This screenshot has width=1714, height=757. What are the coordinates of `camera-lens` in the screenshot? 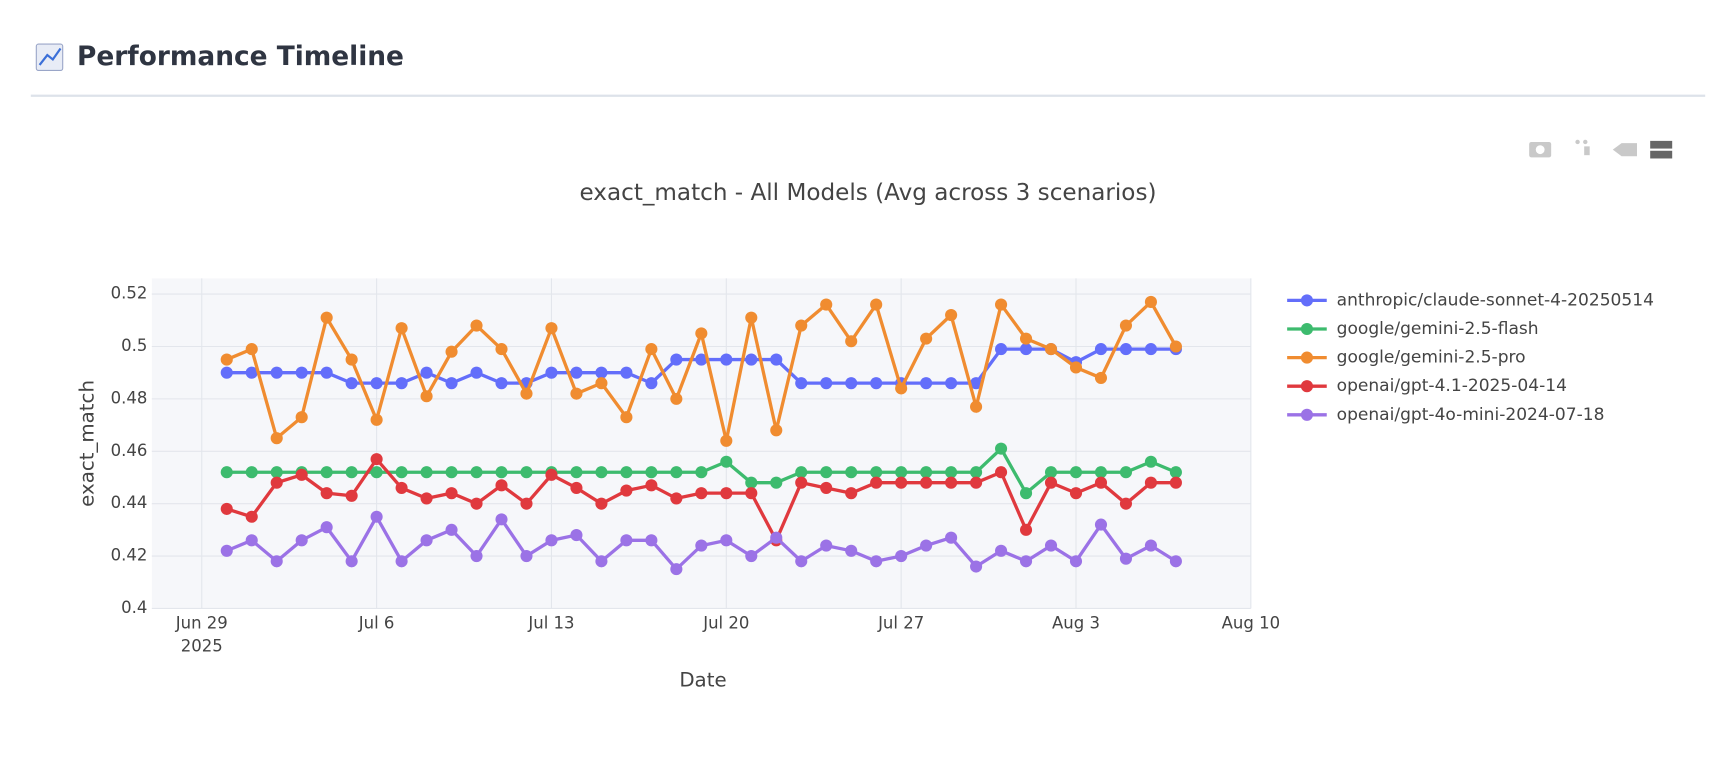 It's located at (1540, 150).